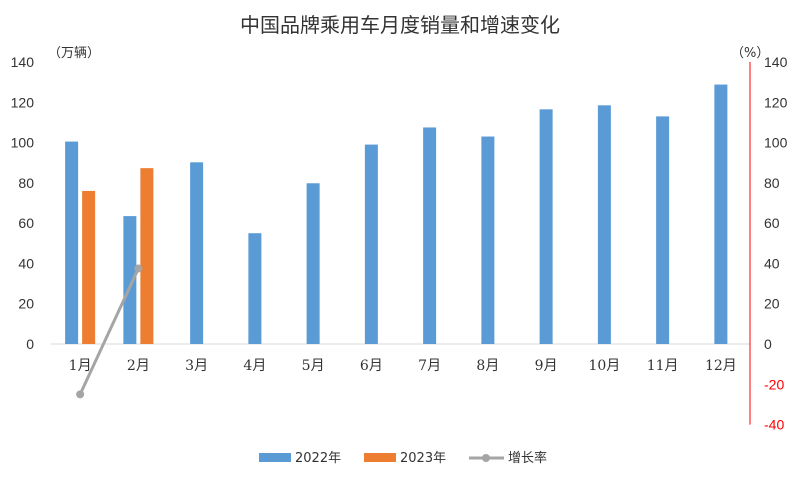 The width and height of the screenshot is (794, 478). Describe the element at coordinates (776, 102) in the screenshot. I see `y-right-tick-label: 120` at that location.